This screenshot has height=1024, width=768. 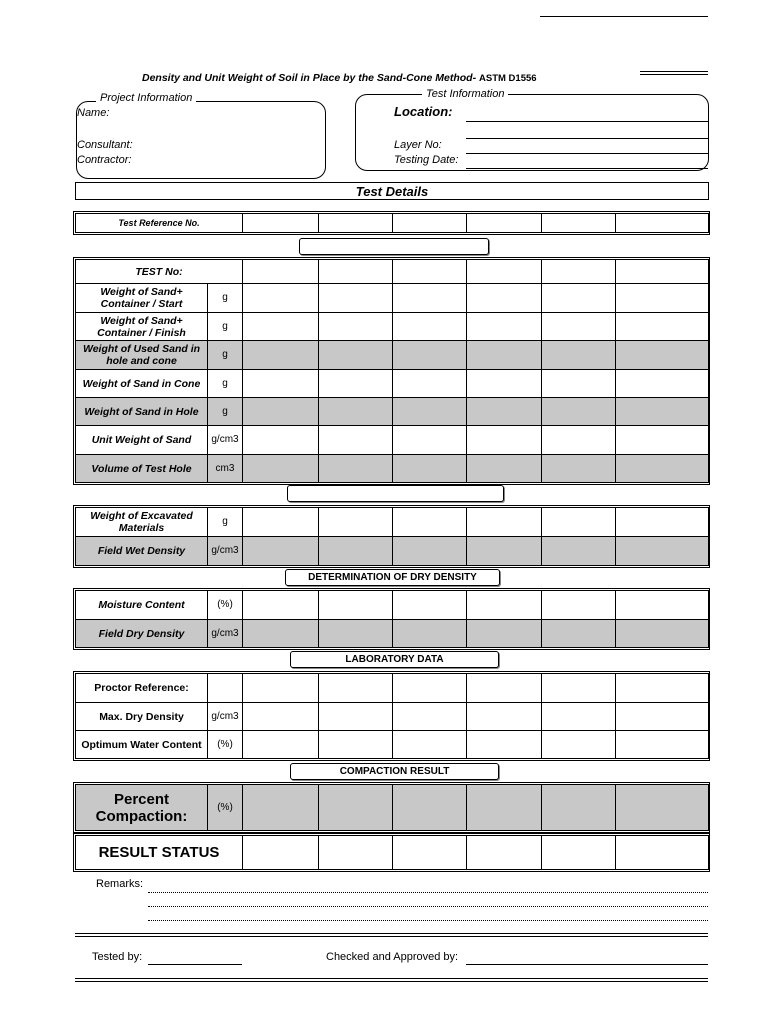 What do you see at coordinates (195, 964) in the screenshot?
I see `tested-by-field` at bounding box center [195, 964].